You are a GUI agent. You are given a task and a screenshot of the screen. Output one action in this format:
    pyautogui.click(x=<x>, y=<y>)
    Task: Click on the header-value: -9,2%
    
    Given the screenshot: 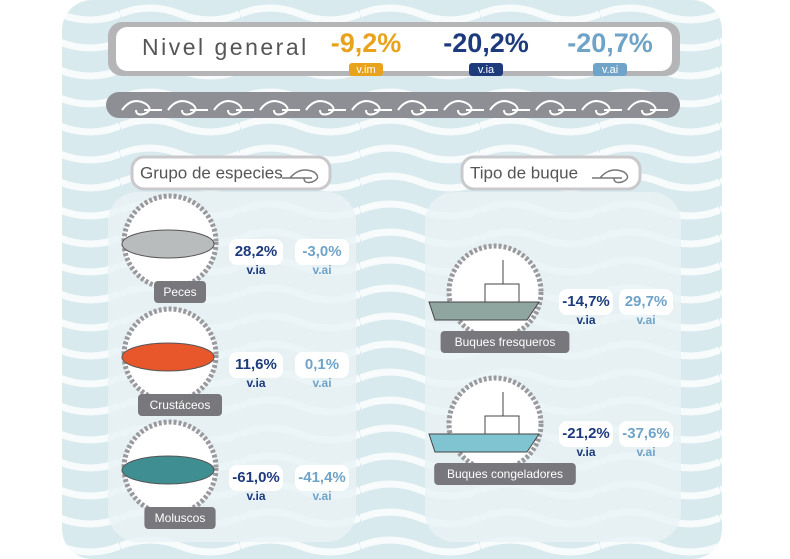 What is the action you would take?
    pyautogui.click(x=366, y=43)
    